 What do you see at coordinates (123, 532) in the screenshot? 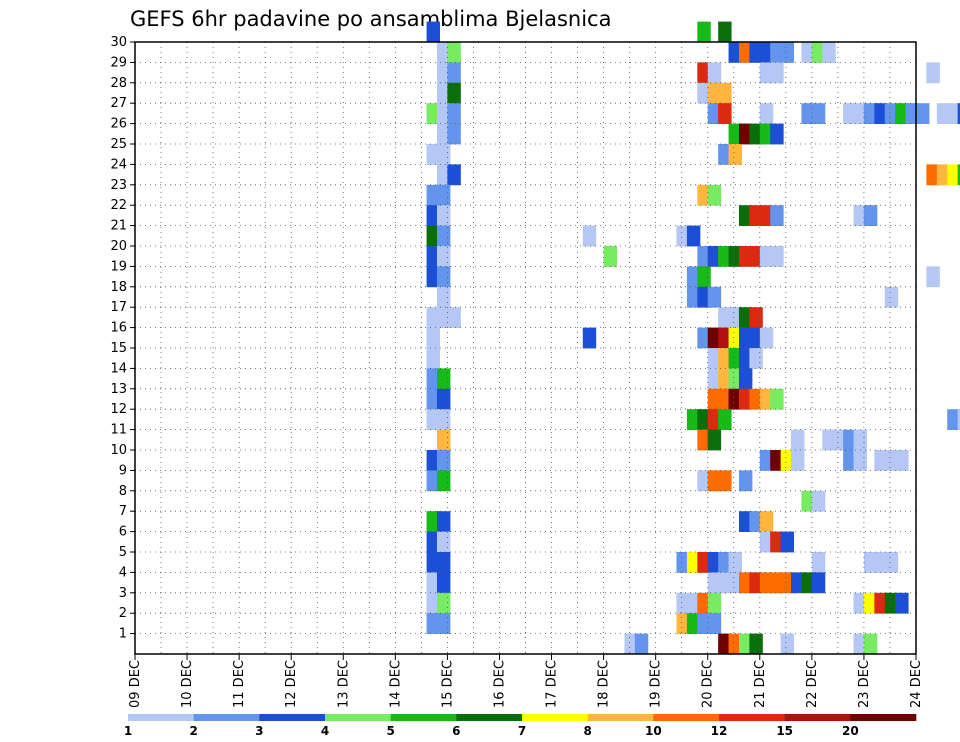
I see `y-tick-label: 6` at bounding box center [123, 532].